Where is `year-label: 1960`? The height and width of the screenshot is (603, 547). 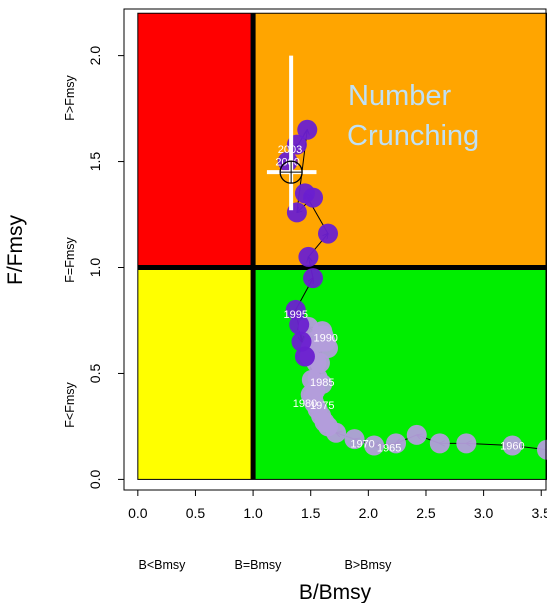 year-label: 1960 is located at coordinates (512, 447).